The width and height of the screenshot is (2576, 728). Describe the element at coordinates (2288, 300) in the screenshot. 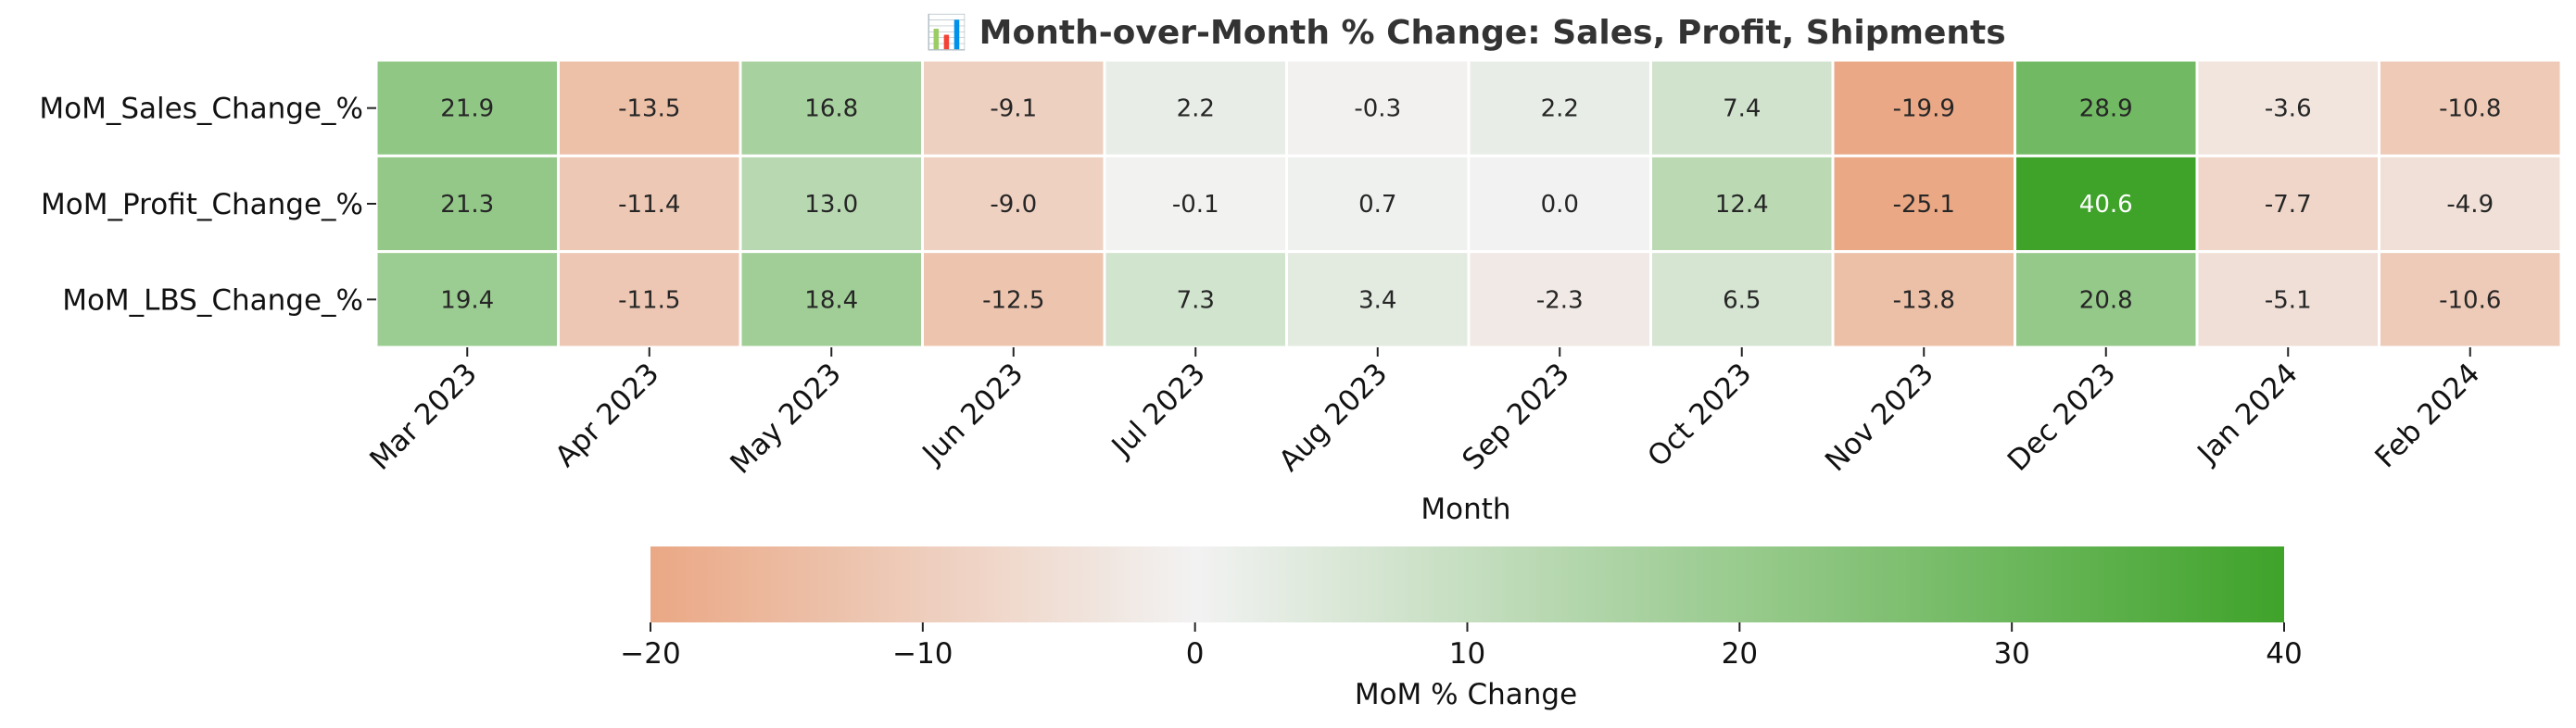

I see `cell-value-label: -5.1` at that location.